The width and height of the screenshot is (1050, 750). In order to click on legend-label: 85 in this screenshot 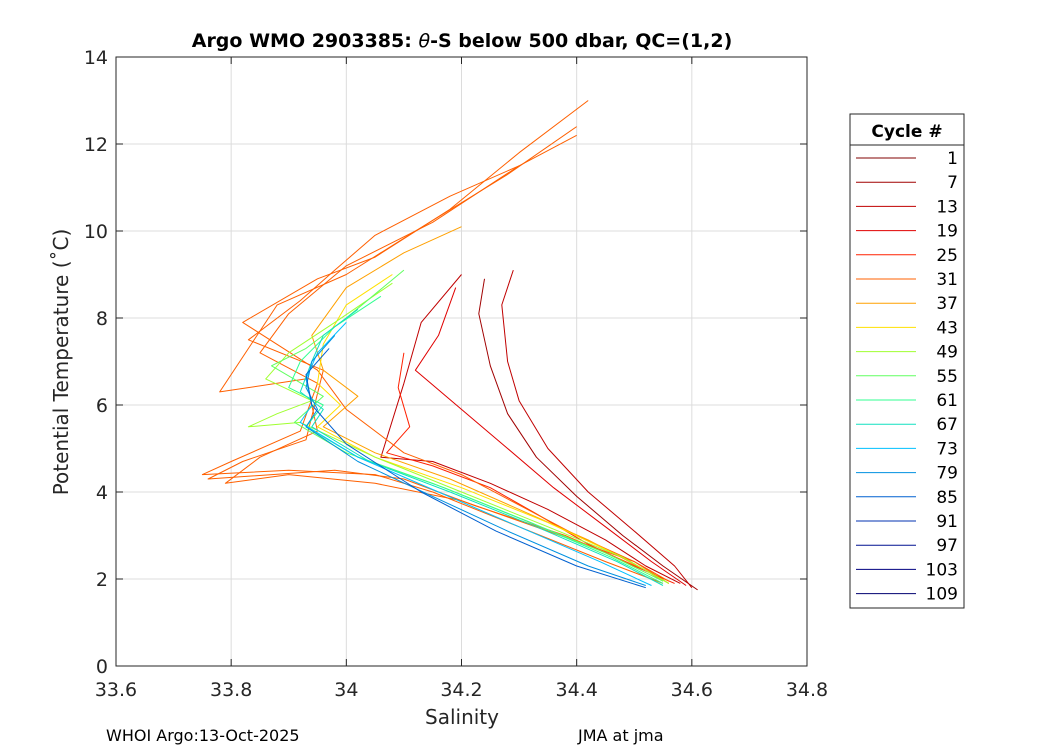, I will do `click(947, 498)`.